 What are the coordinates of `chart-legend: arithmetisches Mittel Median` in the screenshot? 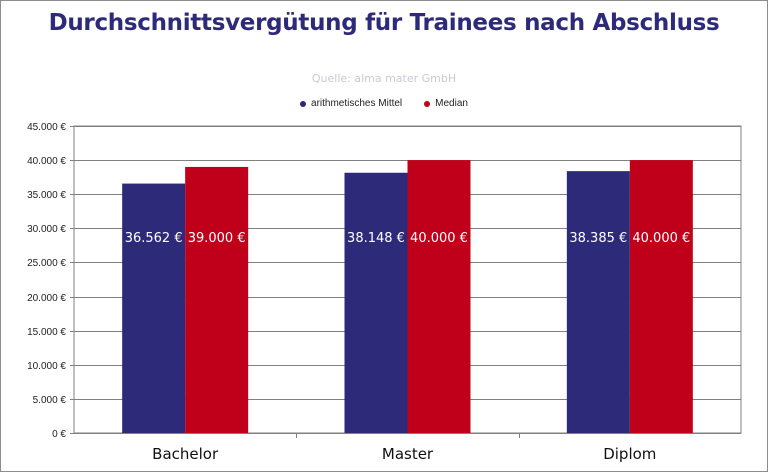 It's located at (384, 103).